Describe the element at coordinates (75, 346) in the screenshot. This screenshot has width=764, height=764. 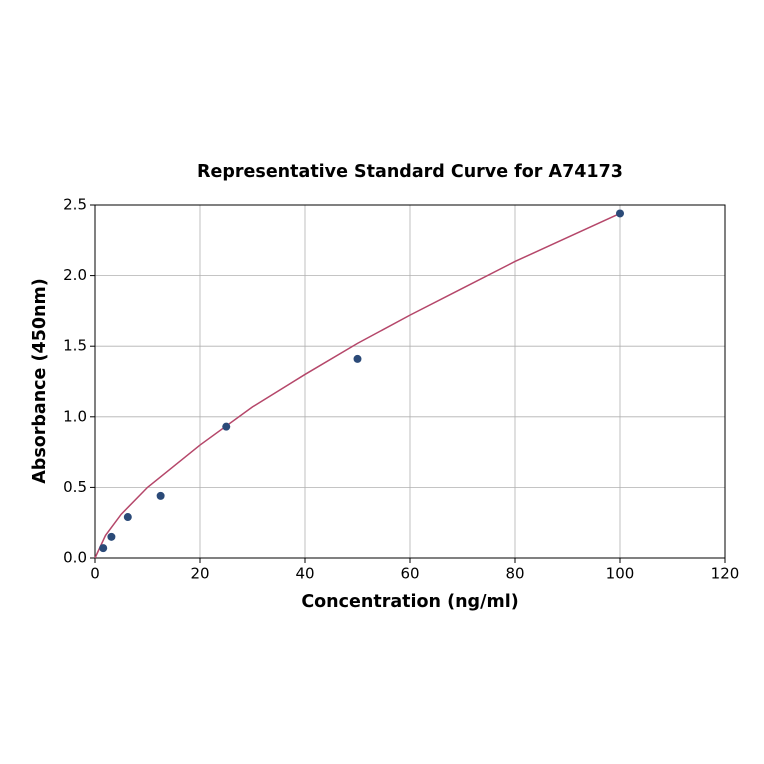
I see `y-tick-label: 1.5` at that location.